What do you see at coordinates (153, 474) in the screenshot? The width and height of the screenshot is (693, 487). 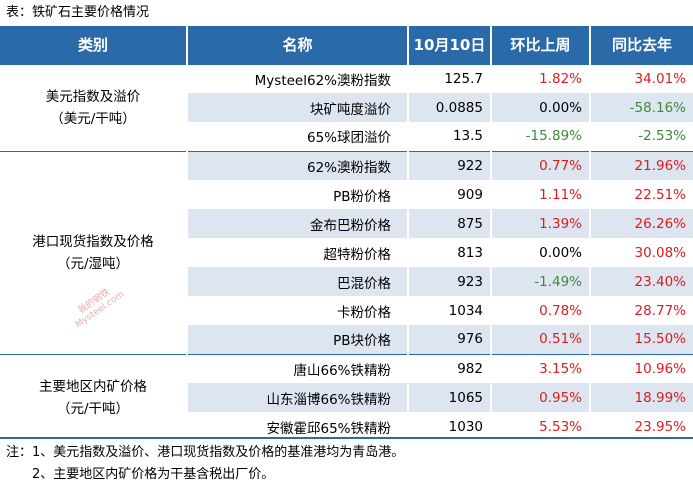 I see `footnote-2: 2、主要地区内矿价格为干基含税出厂价。` at bounding box center [153, 474].